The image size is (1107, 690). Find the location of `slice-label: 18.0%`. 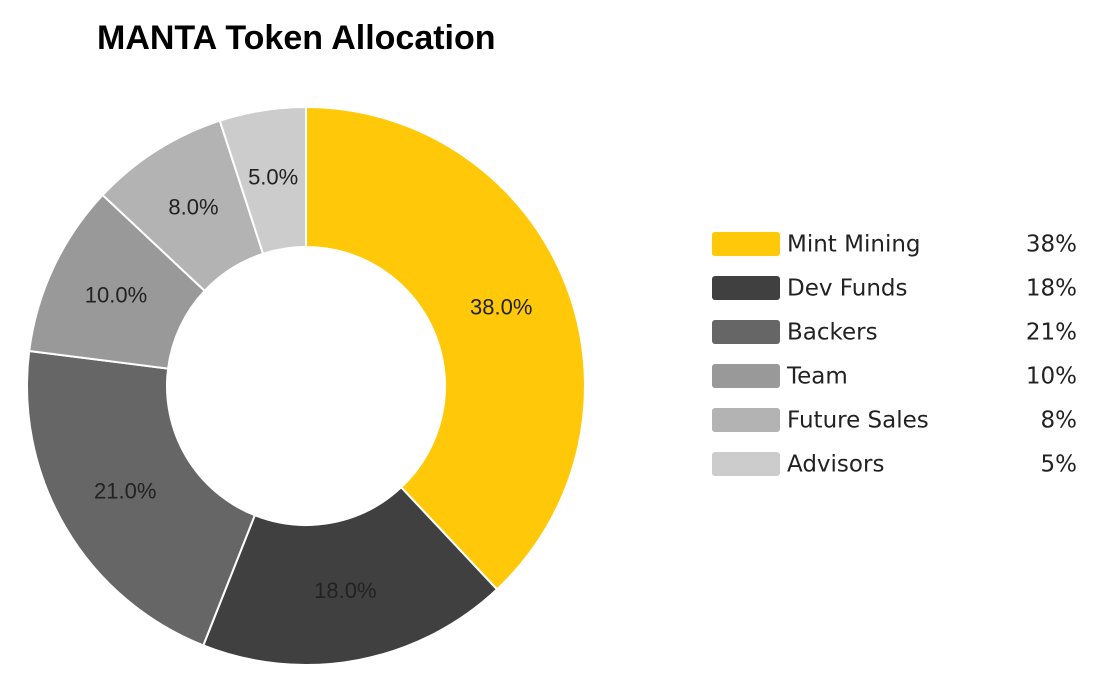

slice-label: 18.0% is located at coordinates (345, 590).